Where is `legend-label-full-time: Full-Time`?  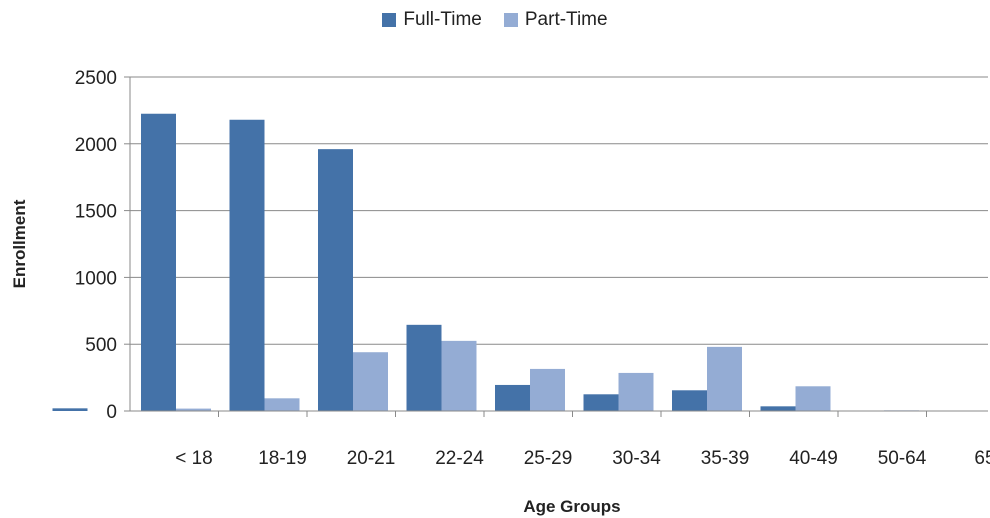
legend-label-full-time: Full-Time is located at coordinates (442, 19).